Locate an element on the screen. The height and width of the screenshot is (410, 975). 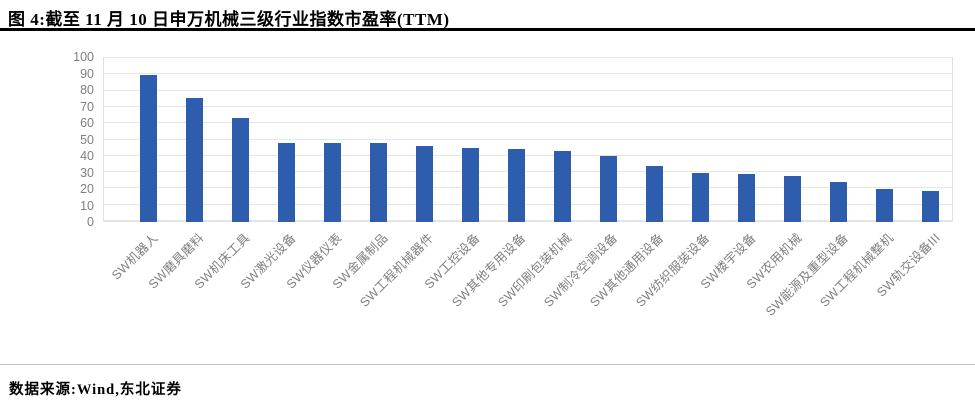
y-tick-label: 100 is located at coordinates (83, 57).